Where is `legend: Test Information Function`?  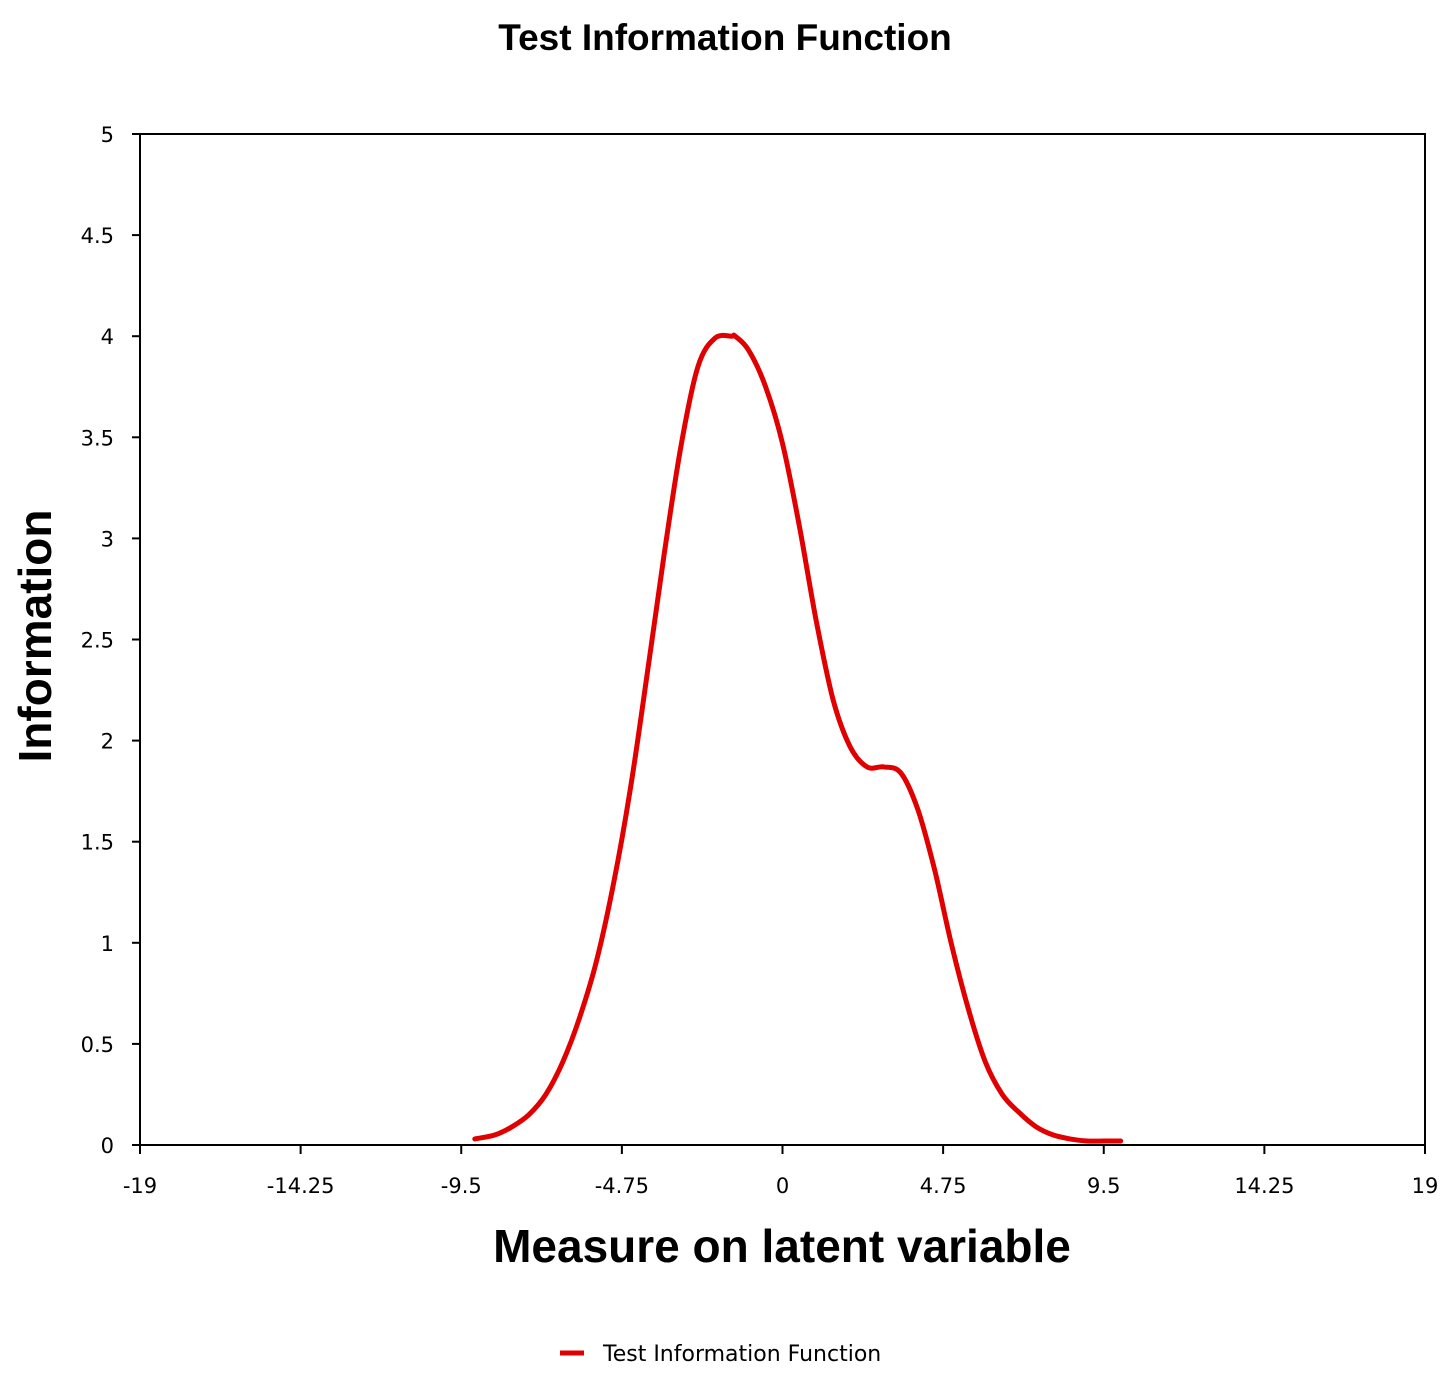
legend: Test Information Function is located at coordinates (720, 1354).